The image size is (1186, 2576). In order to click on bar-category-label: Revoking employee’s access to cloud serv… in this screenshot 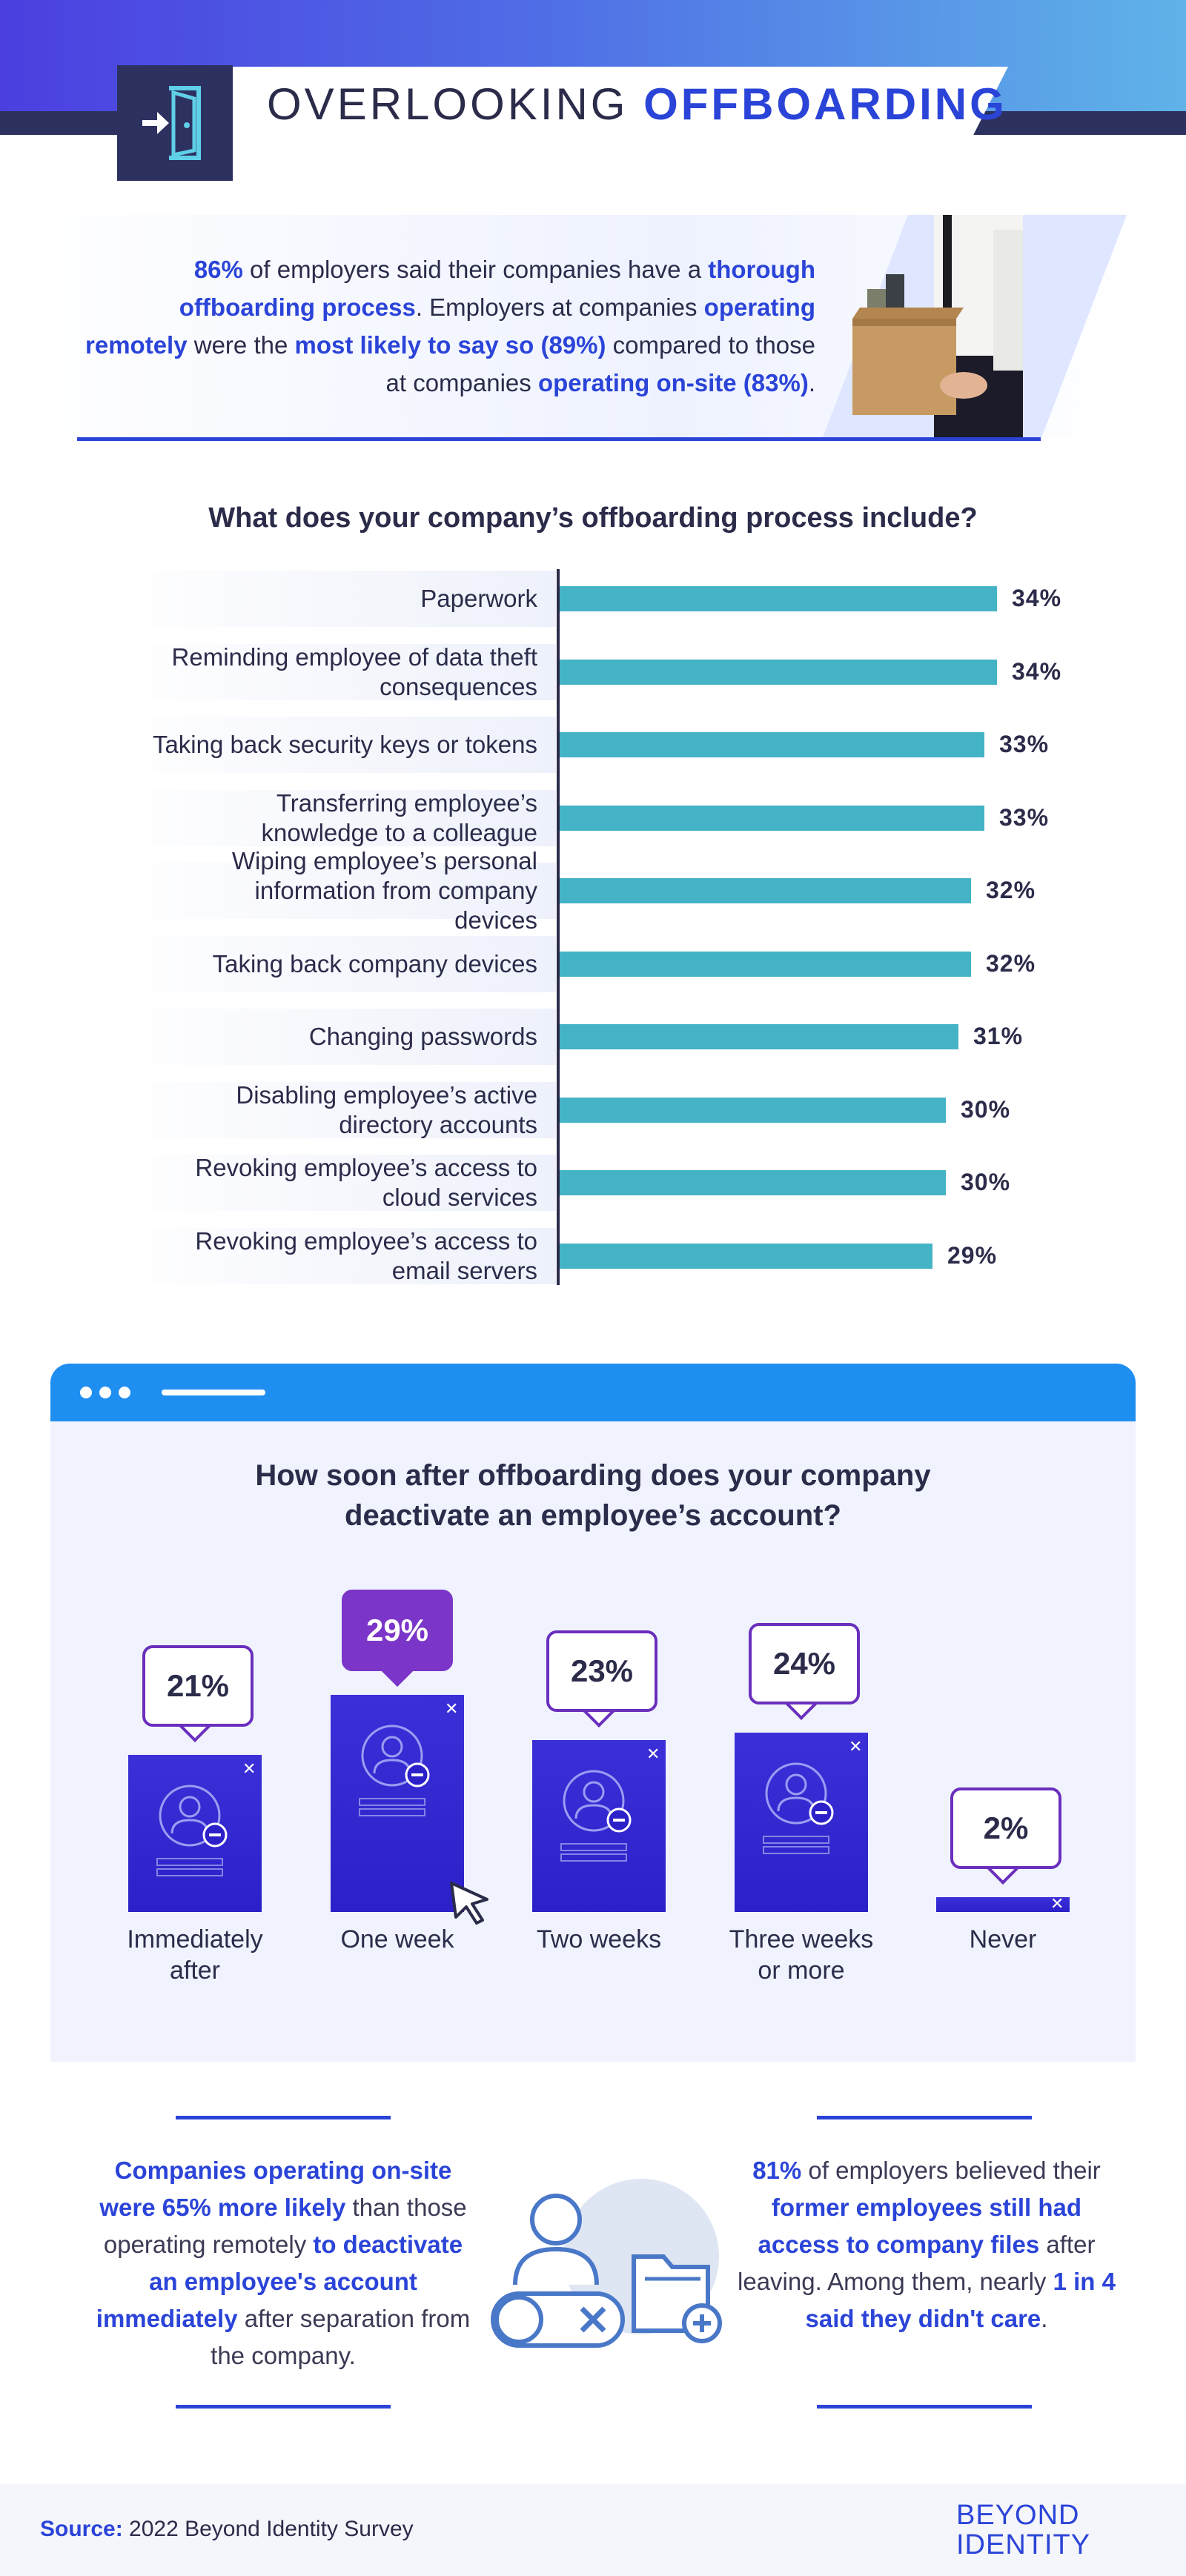, I will do `click(366, 1182)`.